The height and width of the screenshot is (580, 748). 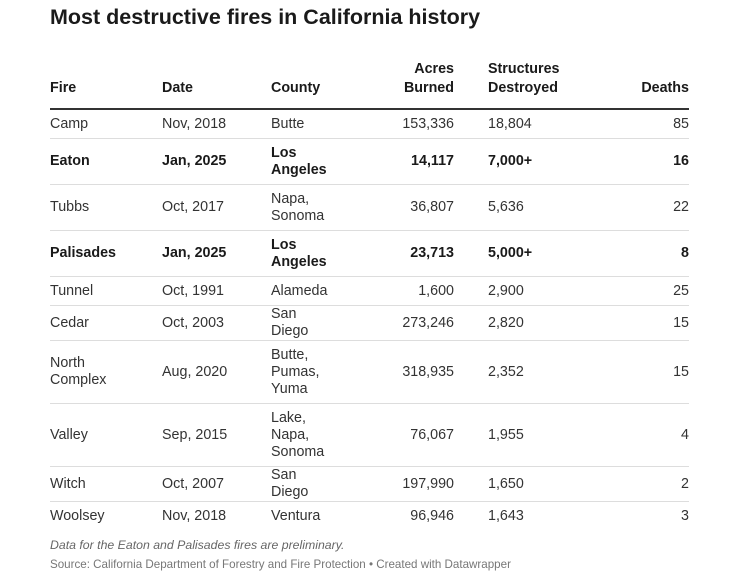 What do you see at coordinates (647, 161) in the screenshot?
I see `cell-deaths: 16` at bounding box center [647, 161].